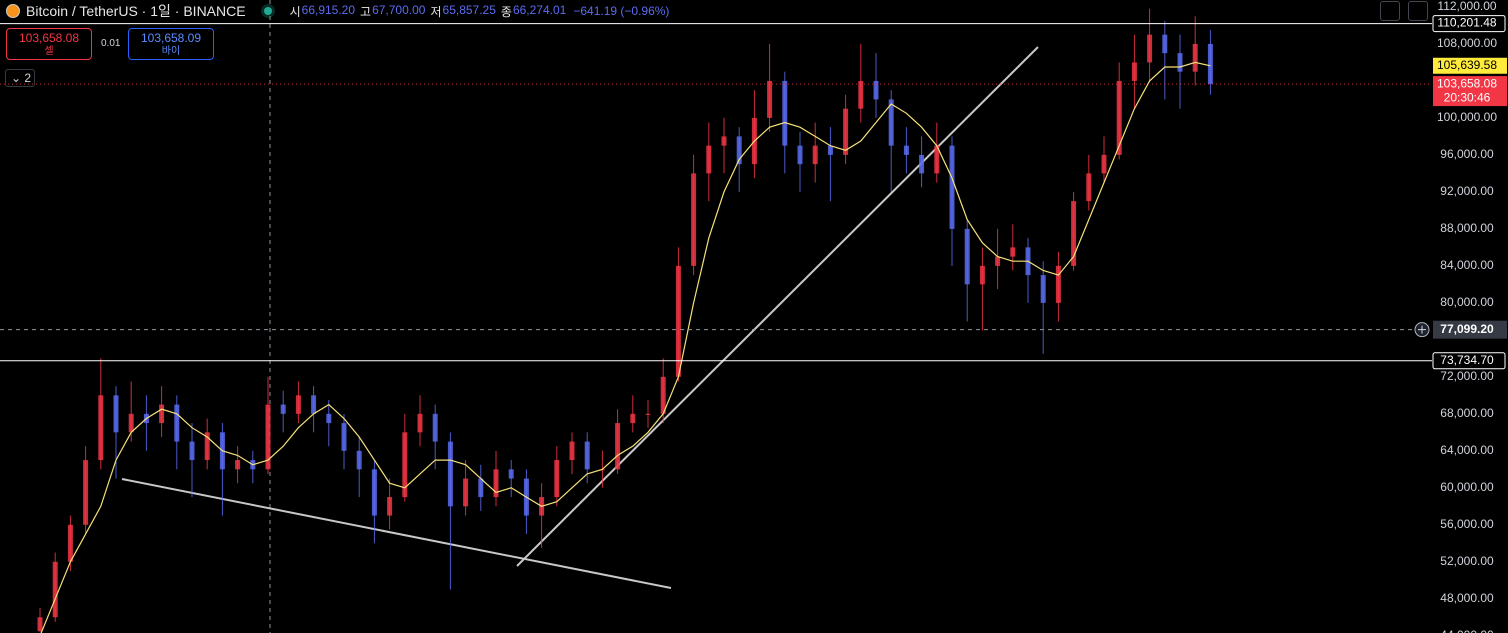 The image size is (1508, 633). What do you see at coordinates (20, 78) in the screenshot?
I see `indicator-toggle: ⌄ 2` at bounding box center [20, 78].